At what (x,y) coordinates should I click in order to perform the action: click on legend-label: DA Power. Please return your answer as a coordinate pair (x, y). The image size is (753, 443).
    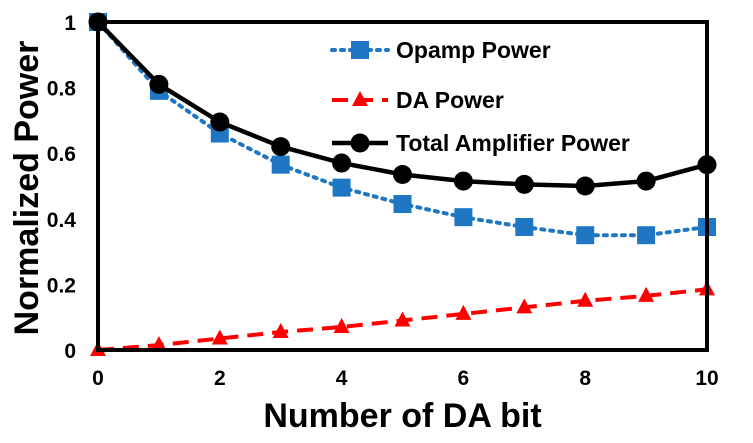
    Looking at the image, I should click on (450, 100).